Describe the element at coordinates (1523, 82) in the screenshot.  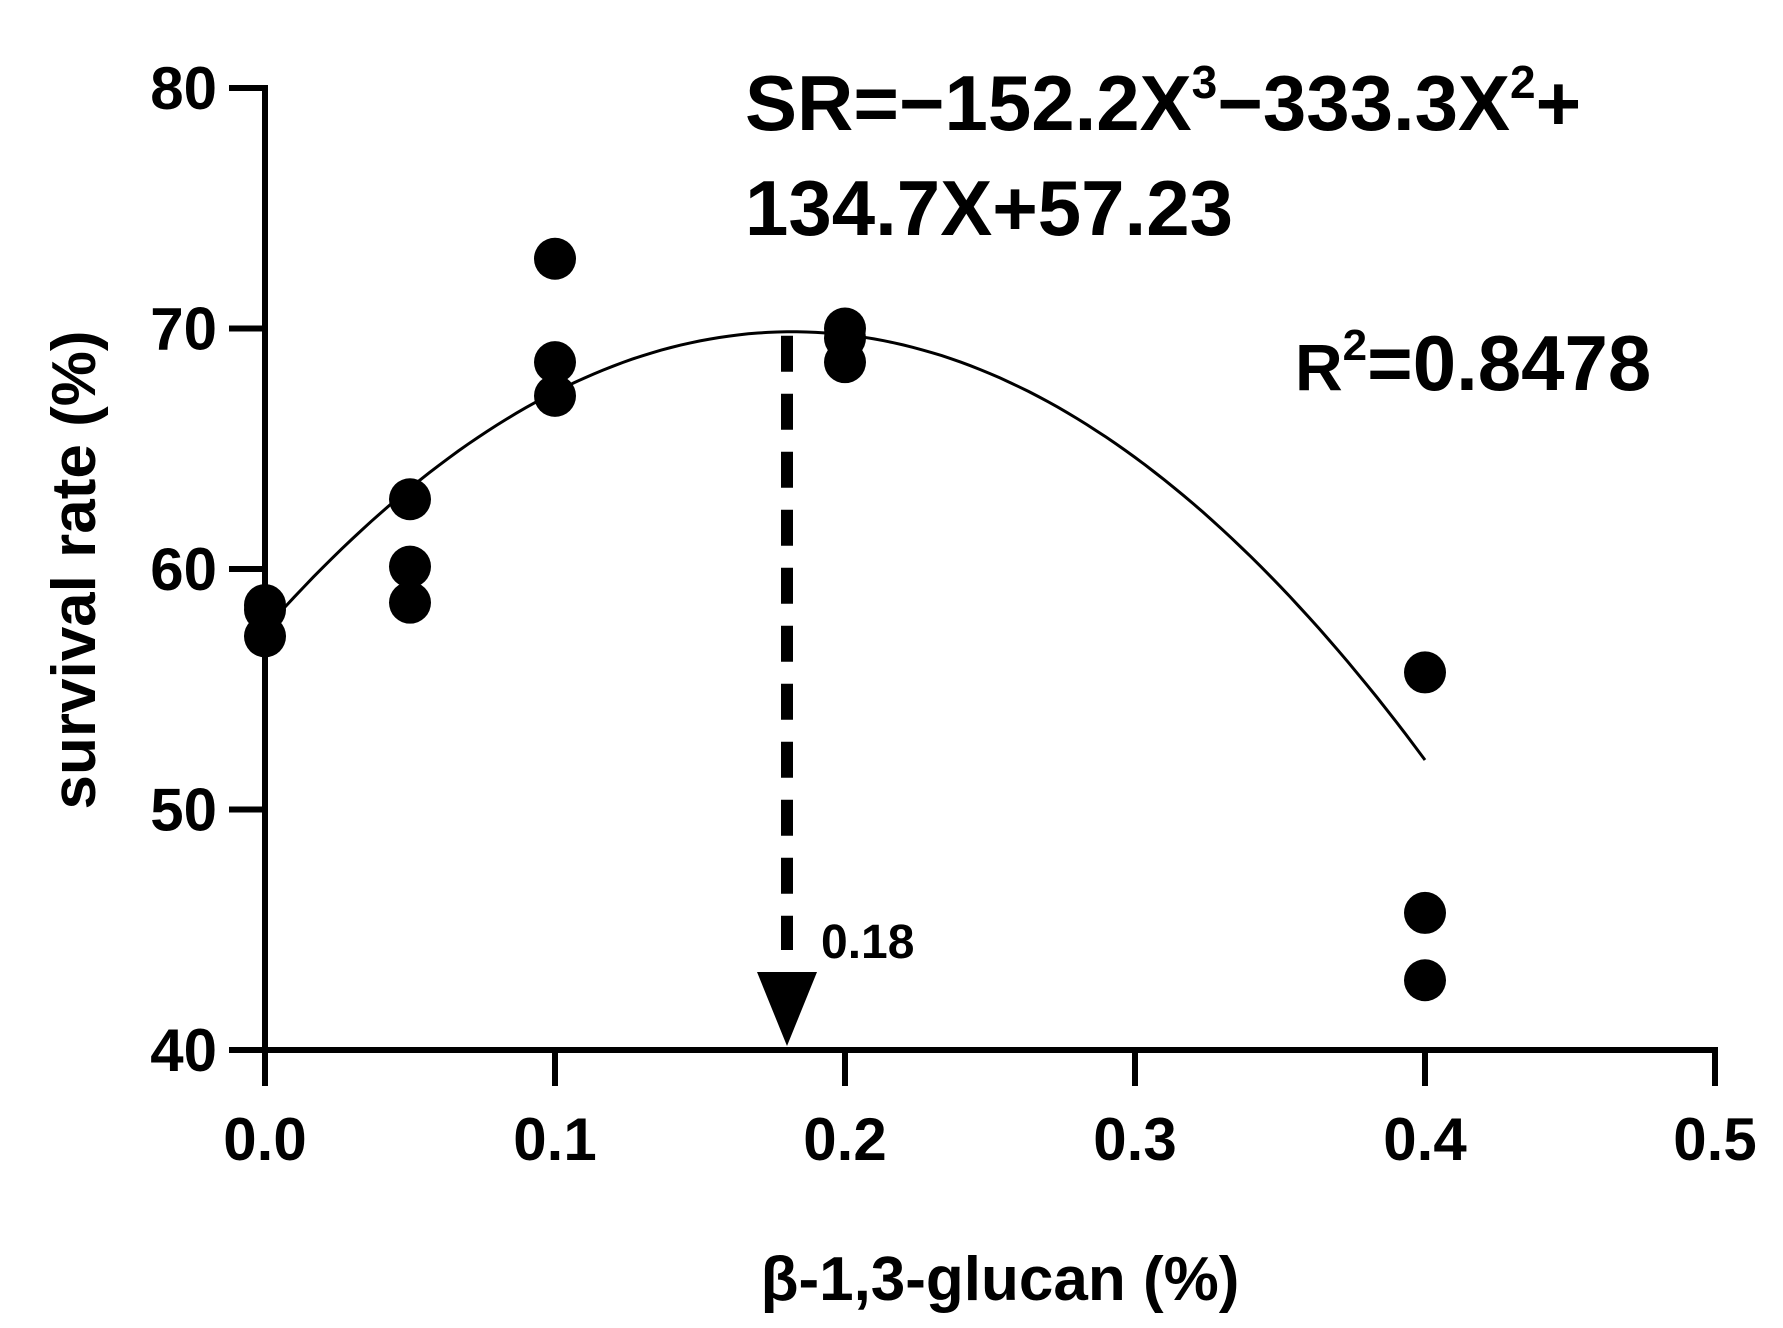
I see `equation-sup-2: 2` at that location.